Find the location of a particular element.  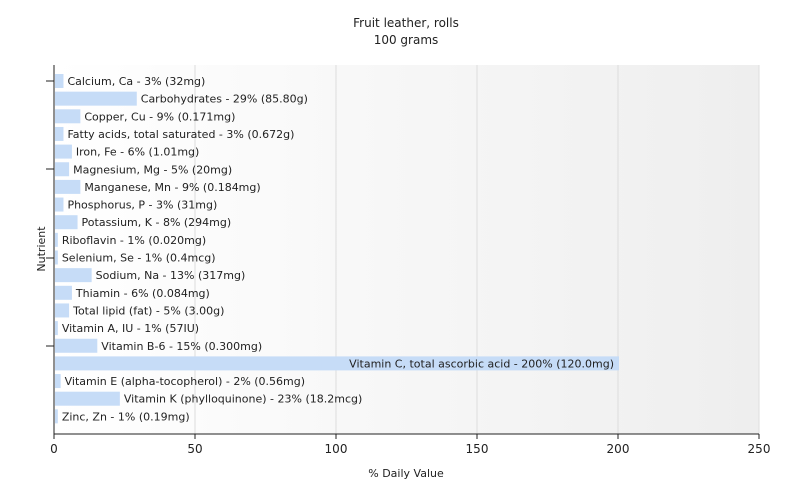

bar-data-label: Vitamin A, IU - 1% (57IU) is located at coordinates (130, 328).